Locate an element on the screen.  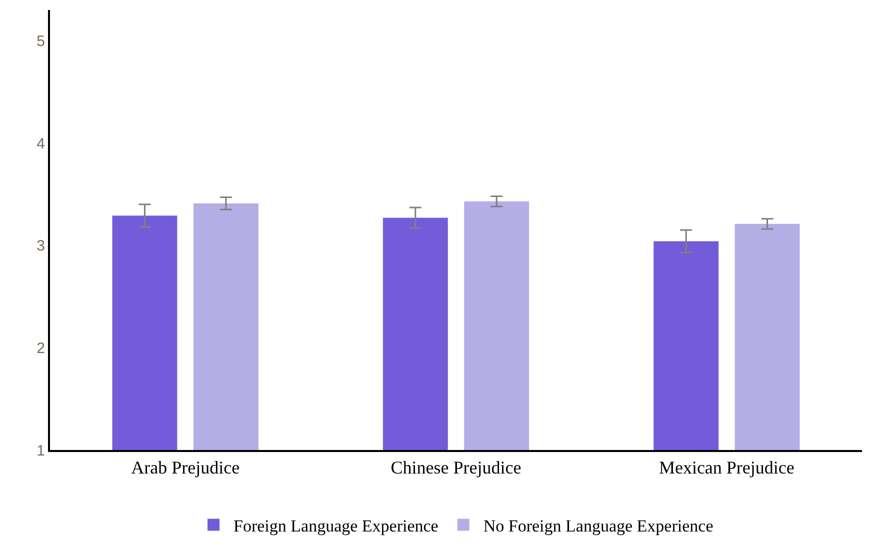
x-tick-label: Chinese Prejudice is located at coordinates (456, 468).